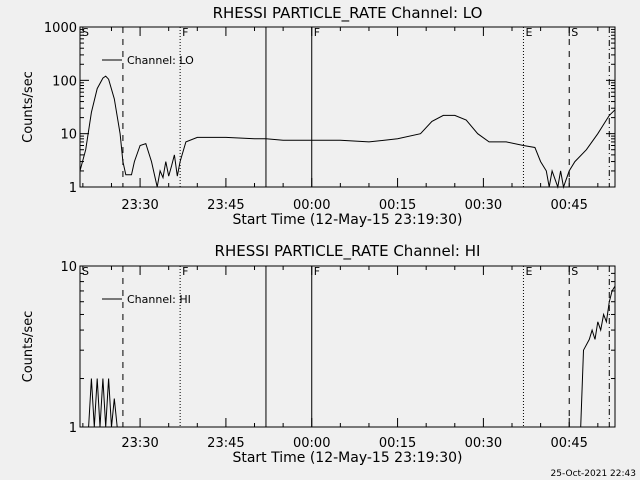 The height and width of the screenshot is (480, 640). What do you see at coordinates (28, 107) in the screenshot?
I see `chart1-y-axis-label: Counts/sec` at bounding box center [28, 107].